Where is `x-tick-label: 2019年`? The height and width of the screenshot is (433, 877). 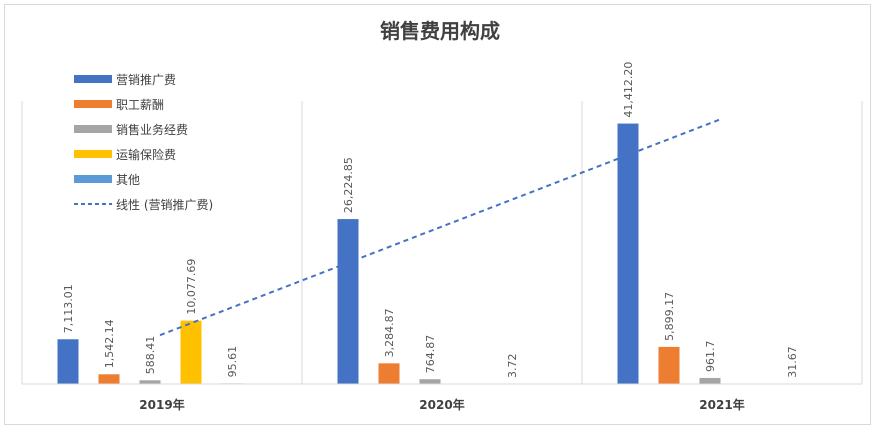 x-tick-label: 2019年 is located at coordinates (161, 404).